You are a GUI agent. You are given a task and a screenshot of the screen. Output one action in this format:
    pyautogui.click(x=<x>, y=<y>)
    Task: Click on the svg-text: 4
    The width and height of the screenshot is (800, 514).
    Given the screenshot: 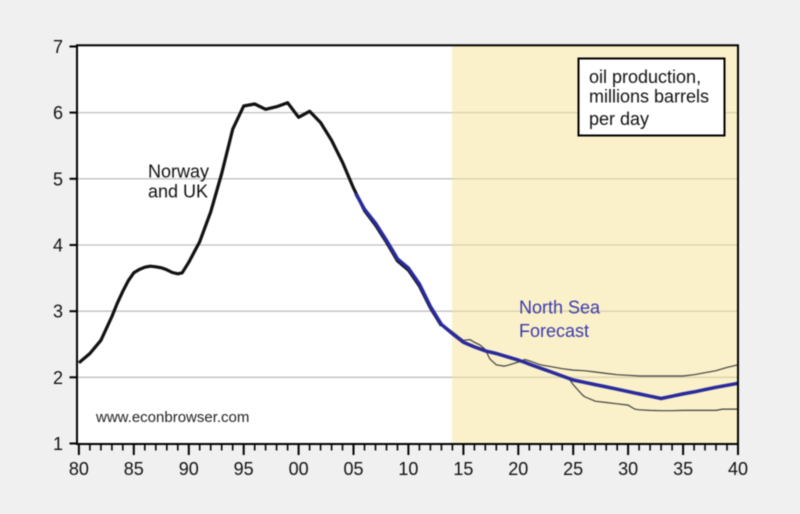 What is the action you would take?
    pyautogui.click(x=58, y=246)
    